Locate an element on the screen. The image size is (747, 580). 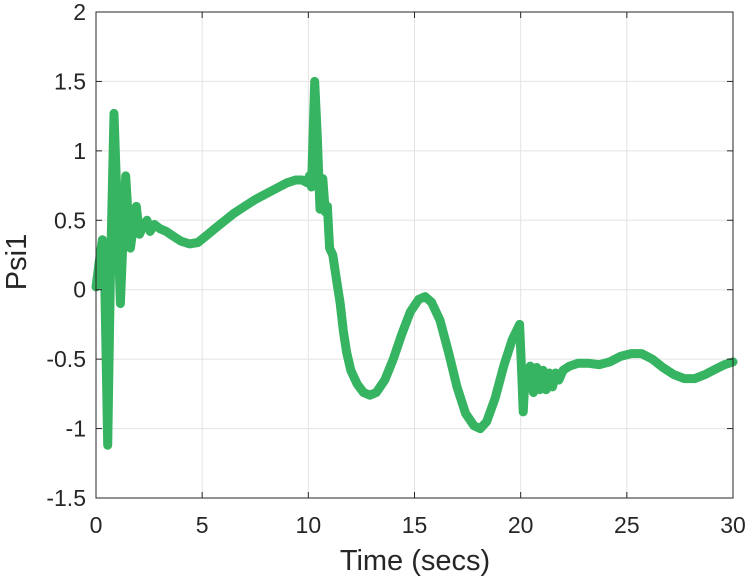
x-tick-label: 30 is located at coordinates (733, 525).